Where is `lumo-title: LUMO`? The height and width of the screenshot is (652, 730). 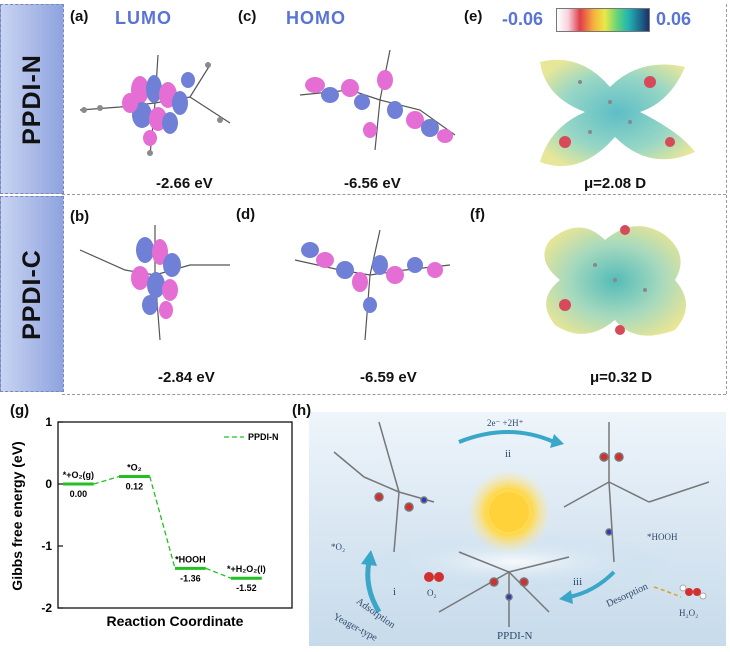
lumo-title: LUMO is located at coordinates (143, 18).